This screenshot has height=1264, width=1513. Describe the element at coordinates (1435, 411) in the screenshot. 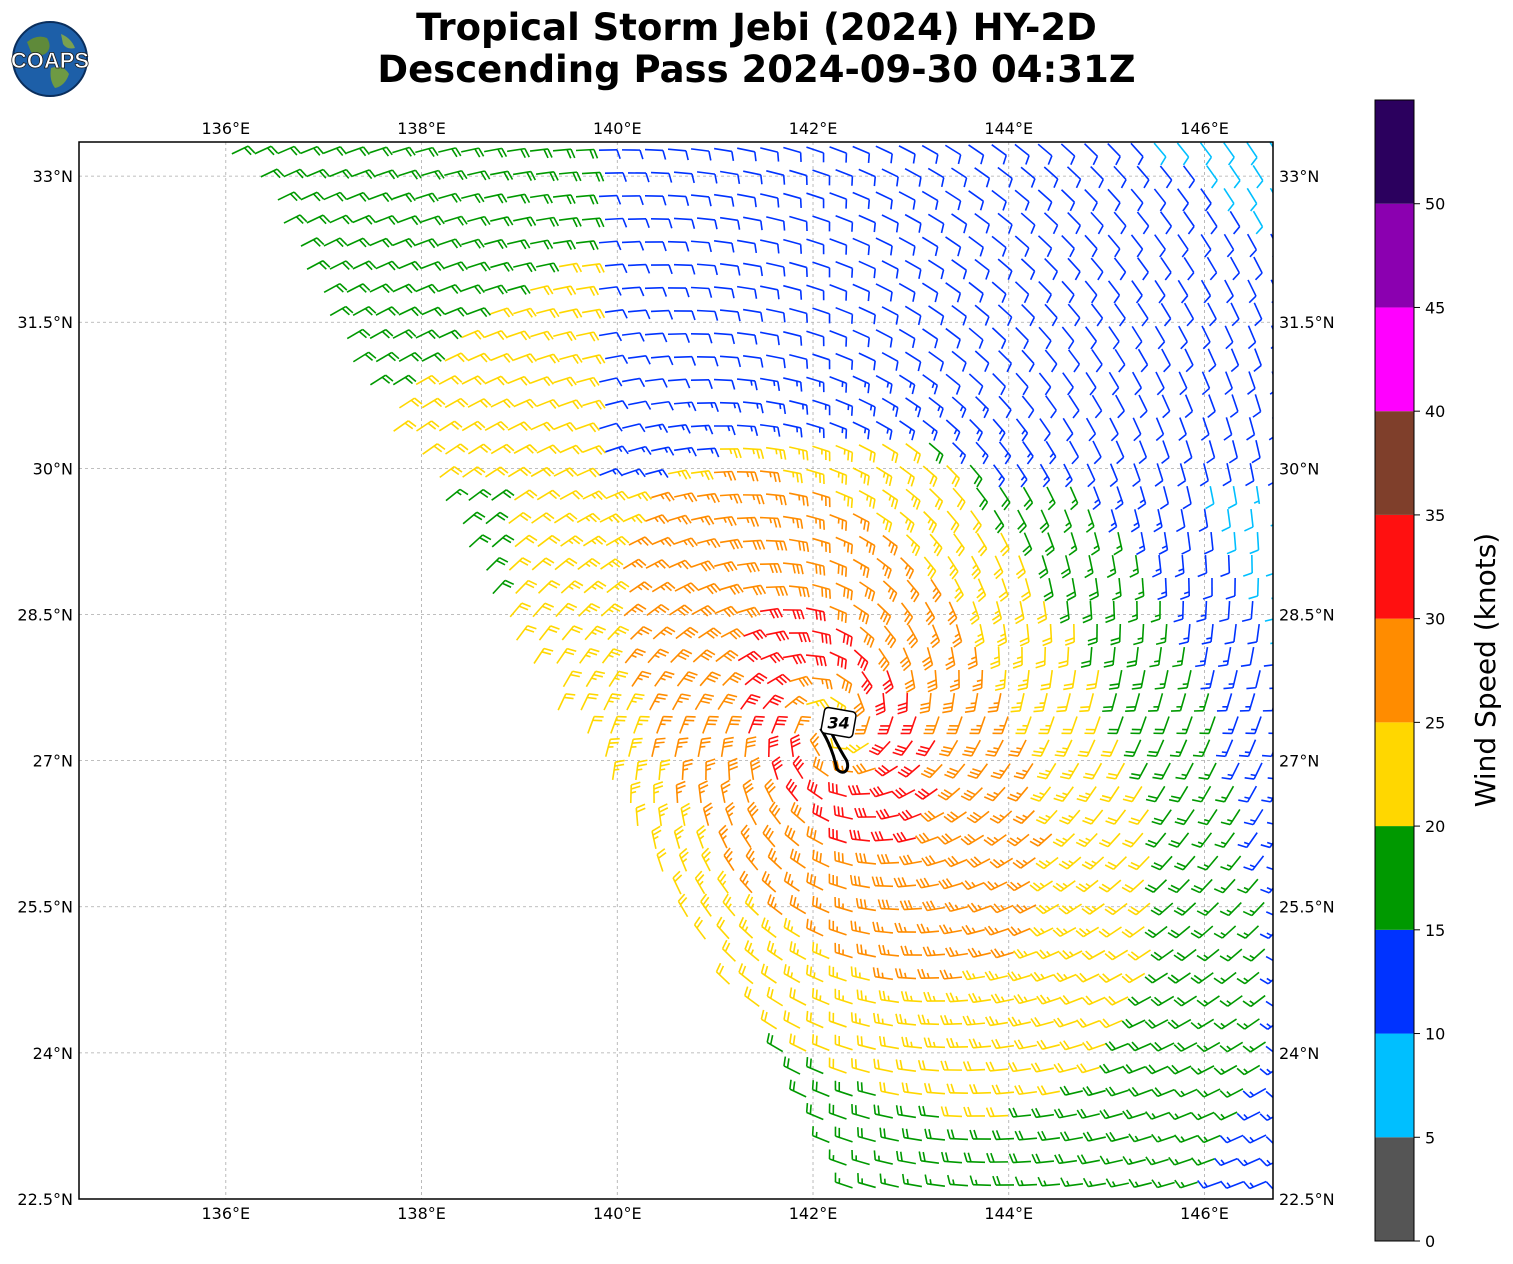

I see `colorbar-tick-label: 40` at that location.